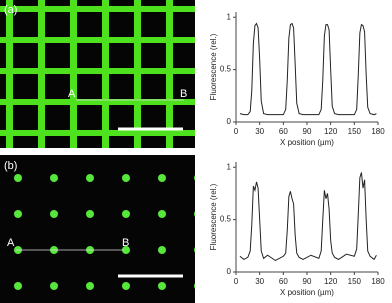 This screenshot has width=392, height=303. I want to click on panel-label: (b), so click(10, 166).